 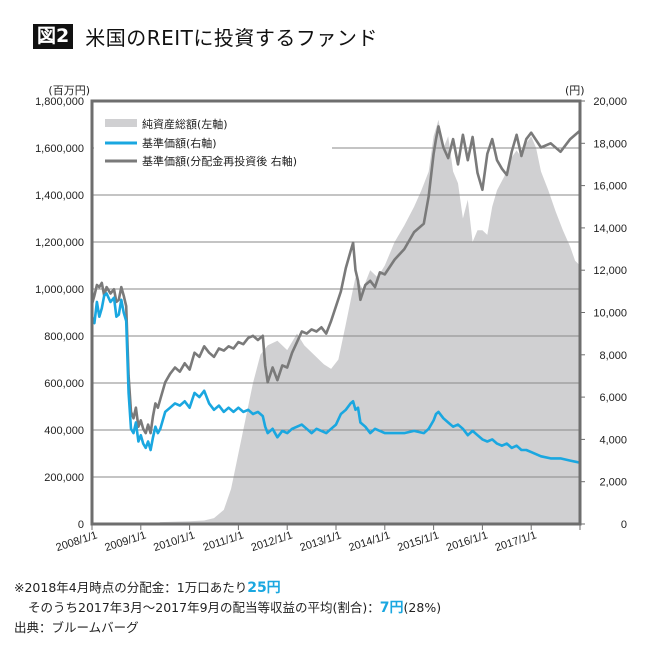 What do you see at coordinates (204, 607) in the screenshot?
I see `note-2-text: そのうち2017年3月～2017年9月の配当等収益の平均(割合)：` at bounding box center [204, 607].